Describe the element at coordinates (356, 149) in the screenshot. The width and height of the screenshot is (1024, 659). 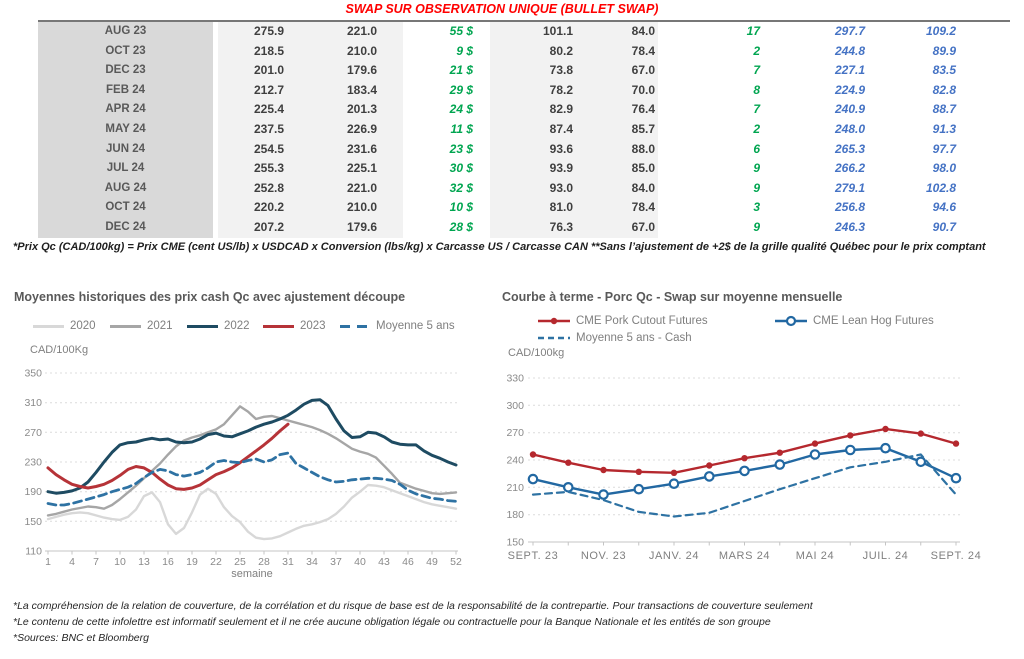
I see `table-cell: 231.6` at that location.